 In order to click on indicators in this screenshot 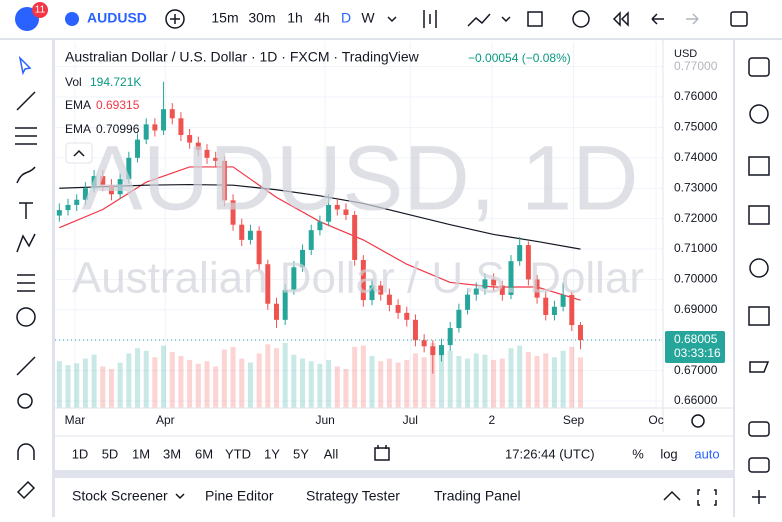, I will do `click(479, 20)`.